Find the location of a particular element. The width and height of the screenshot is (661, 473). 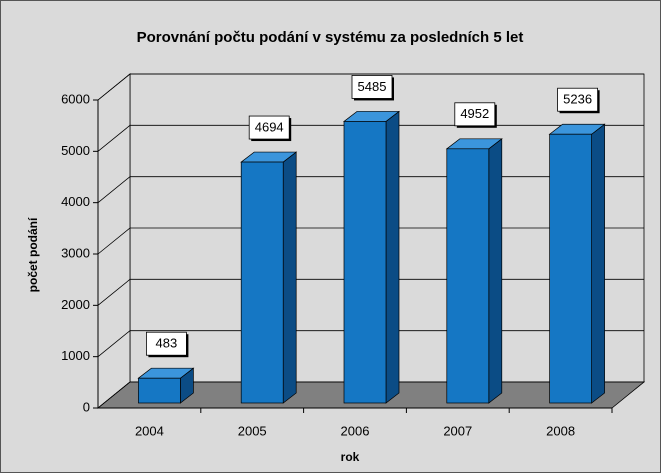

y-tick-label: 3000 is located at coordinates (75, 252).